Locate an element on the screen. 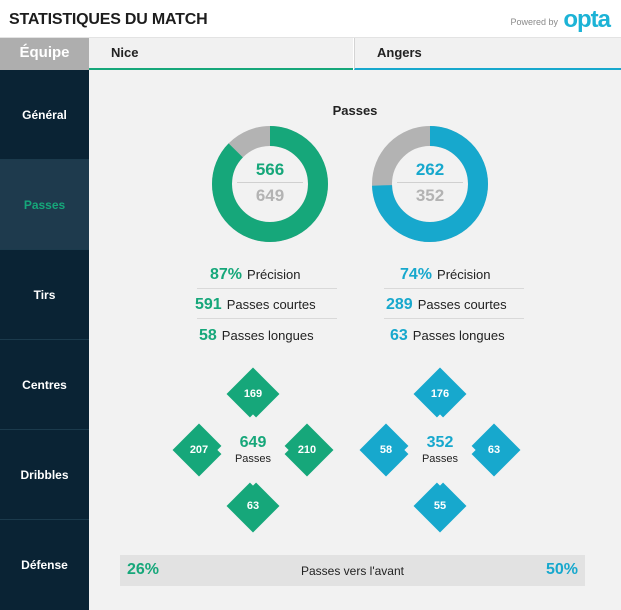  home-direction-top-value: 169 is located at coordinates (253, 394).